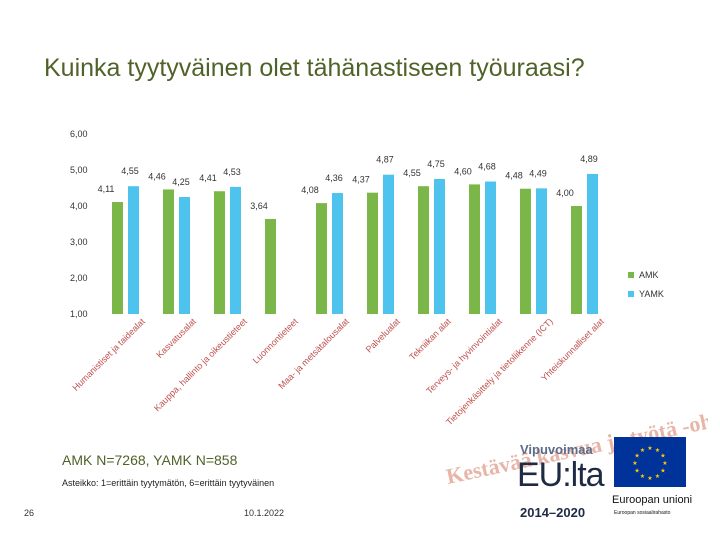 Image resolution: width=720 pixels, height=540 pixels. What do you see at coordinates (631, 294) in the screenshot?
I see `legend-swatch-yamk` at bounding box center [631, 294].